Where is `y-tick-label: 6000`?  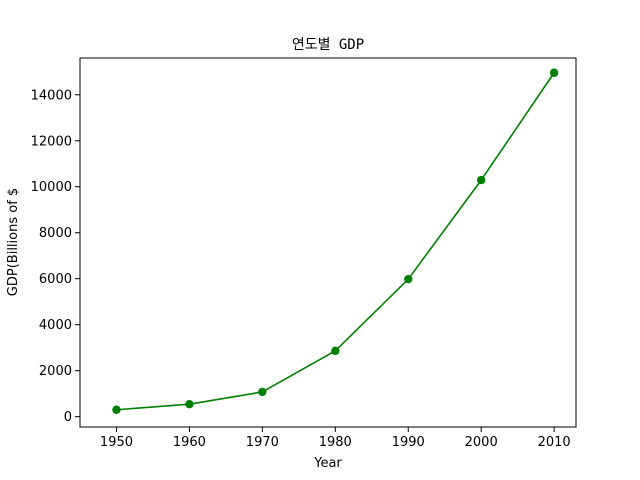
y-tick-label: 6000 is located at coordinates (55, 279).